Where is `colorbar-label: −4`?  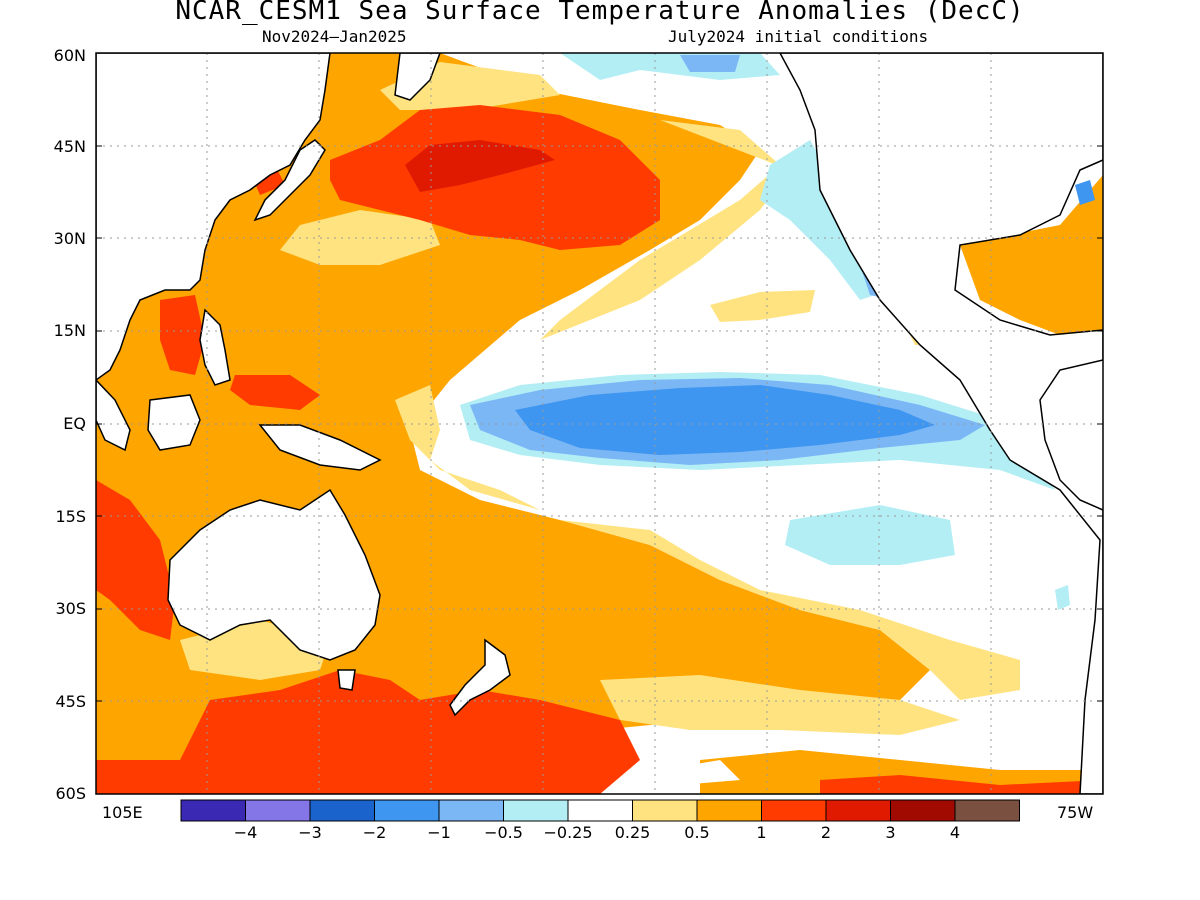
colorbar-label: −4 is located at coordinates (245, 832).